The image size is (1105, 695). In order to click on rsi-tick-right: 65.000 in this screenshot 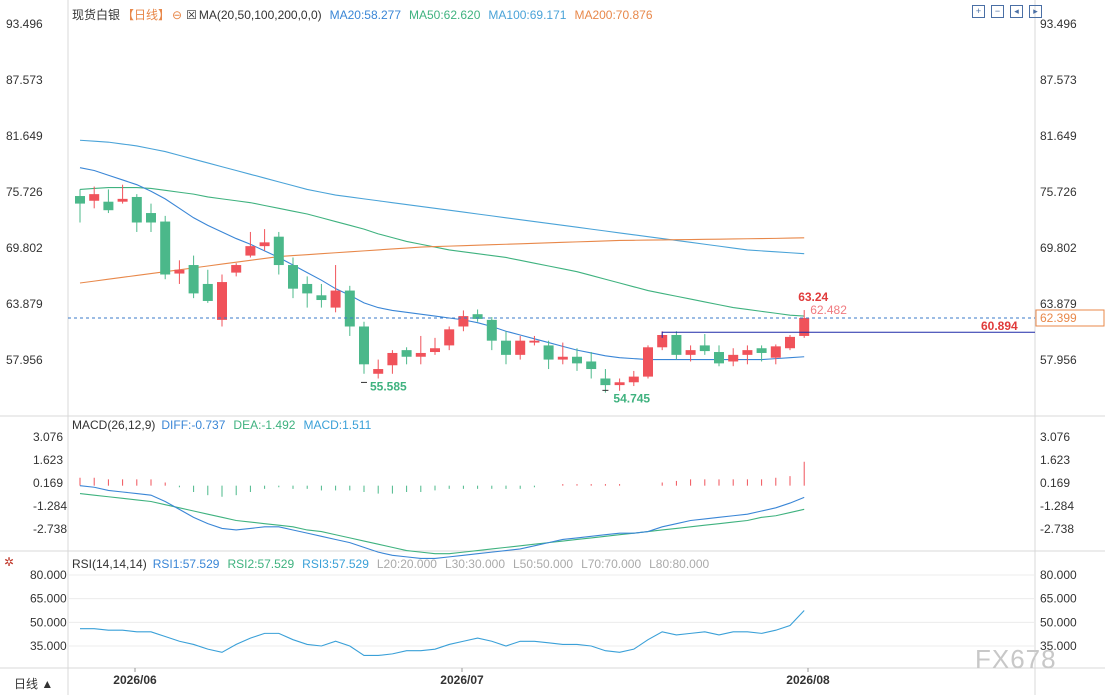, I will do `click(1058, 599)`.